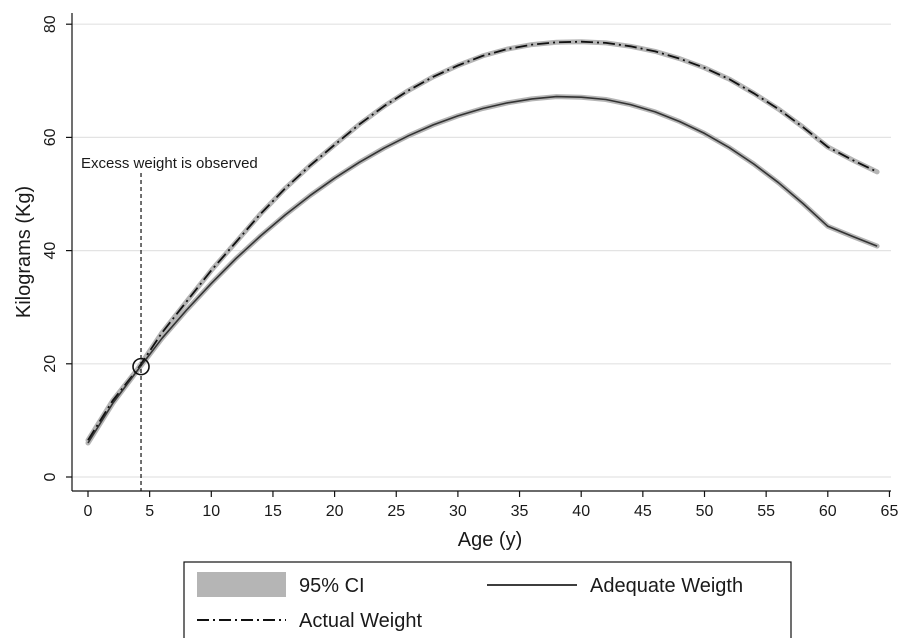 Image resolution: width=903 pixels, height=638 pixels. What do you see at coordinates (487, 599) in the screenshot?
I see `legend: 95% CI Adequate Weigth Actual Weight` at bounding box center [487, 599].